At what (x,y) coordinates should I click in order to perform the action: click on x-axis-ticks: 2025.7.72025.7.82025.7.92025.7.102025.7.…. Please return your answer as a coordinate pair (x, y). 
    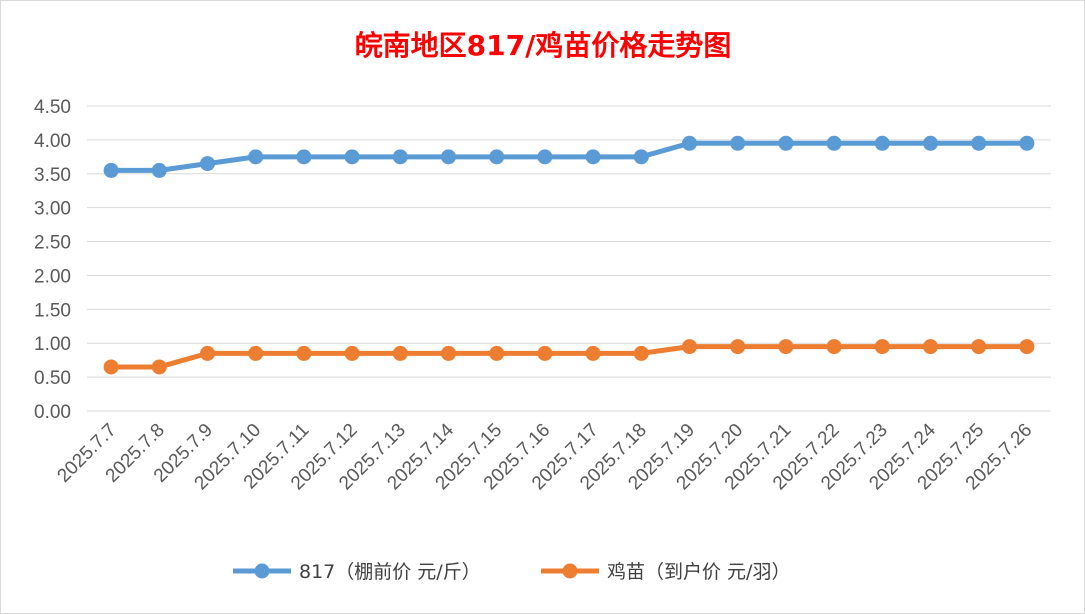
    Looking at the image, I should click on (544, 456).